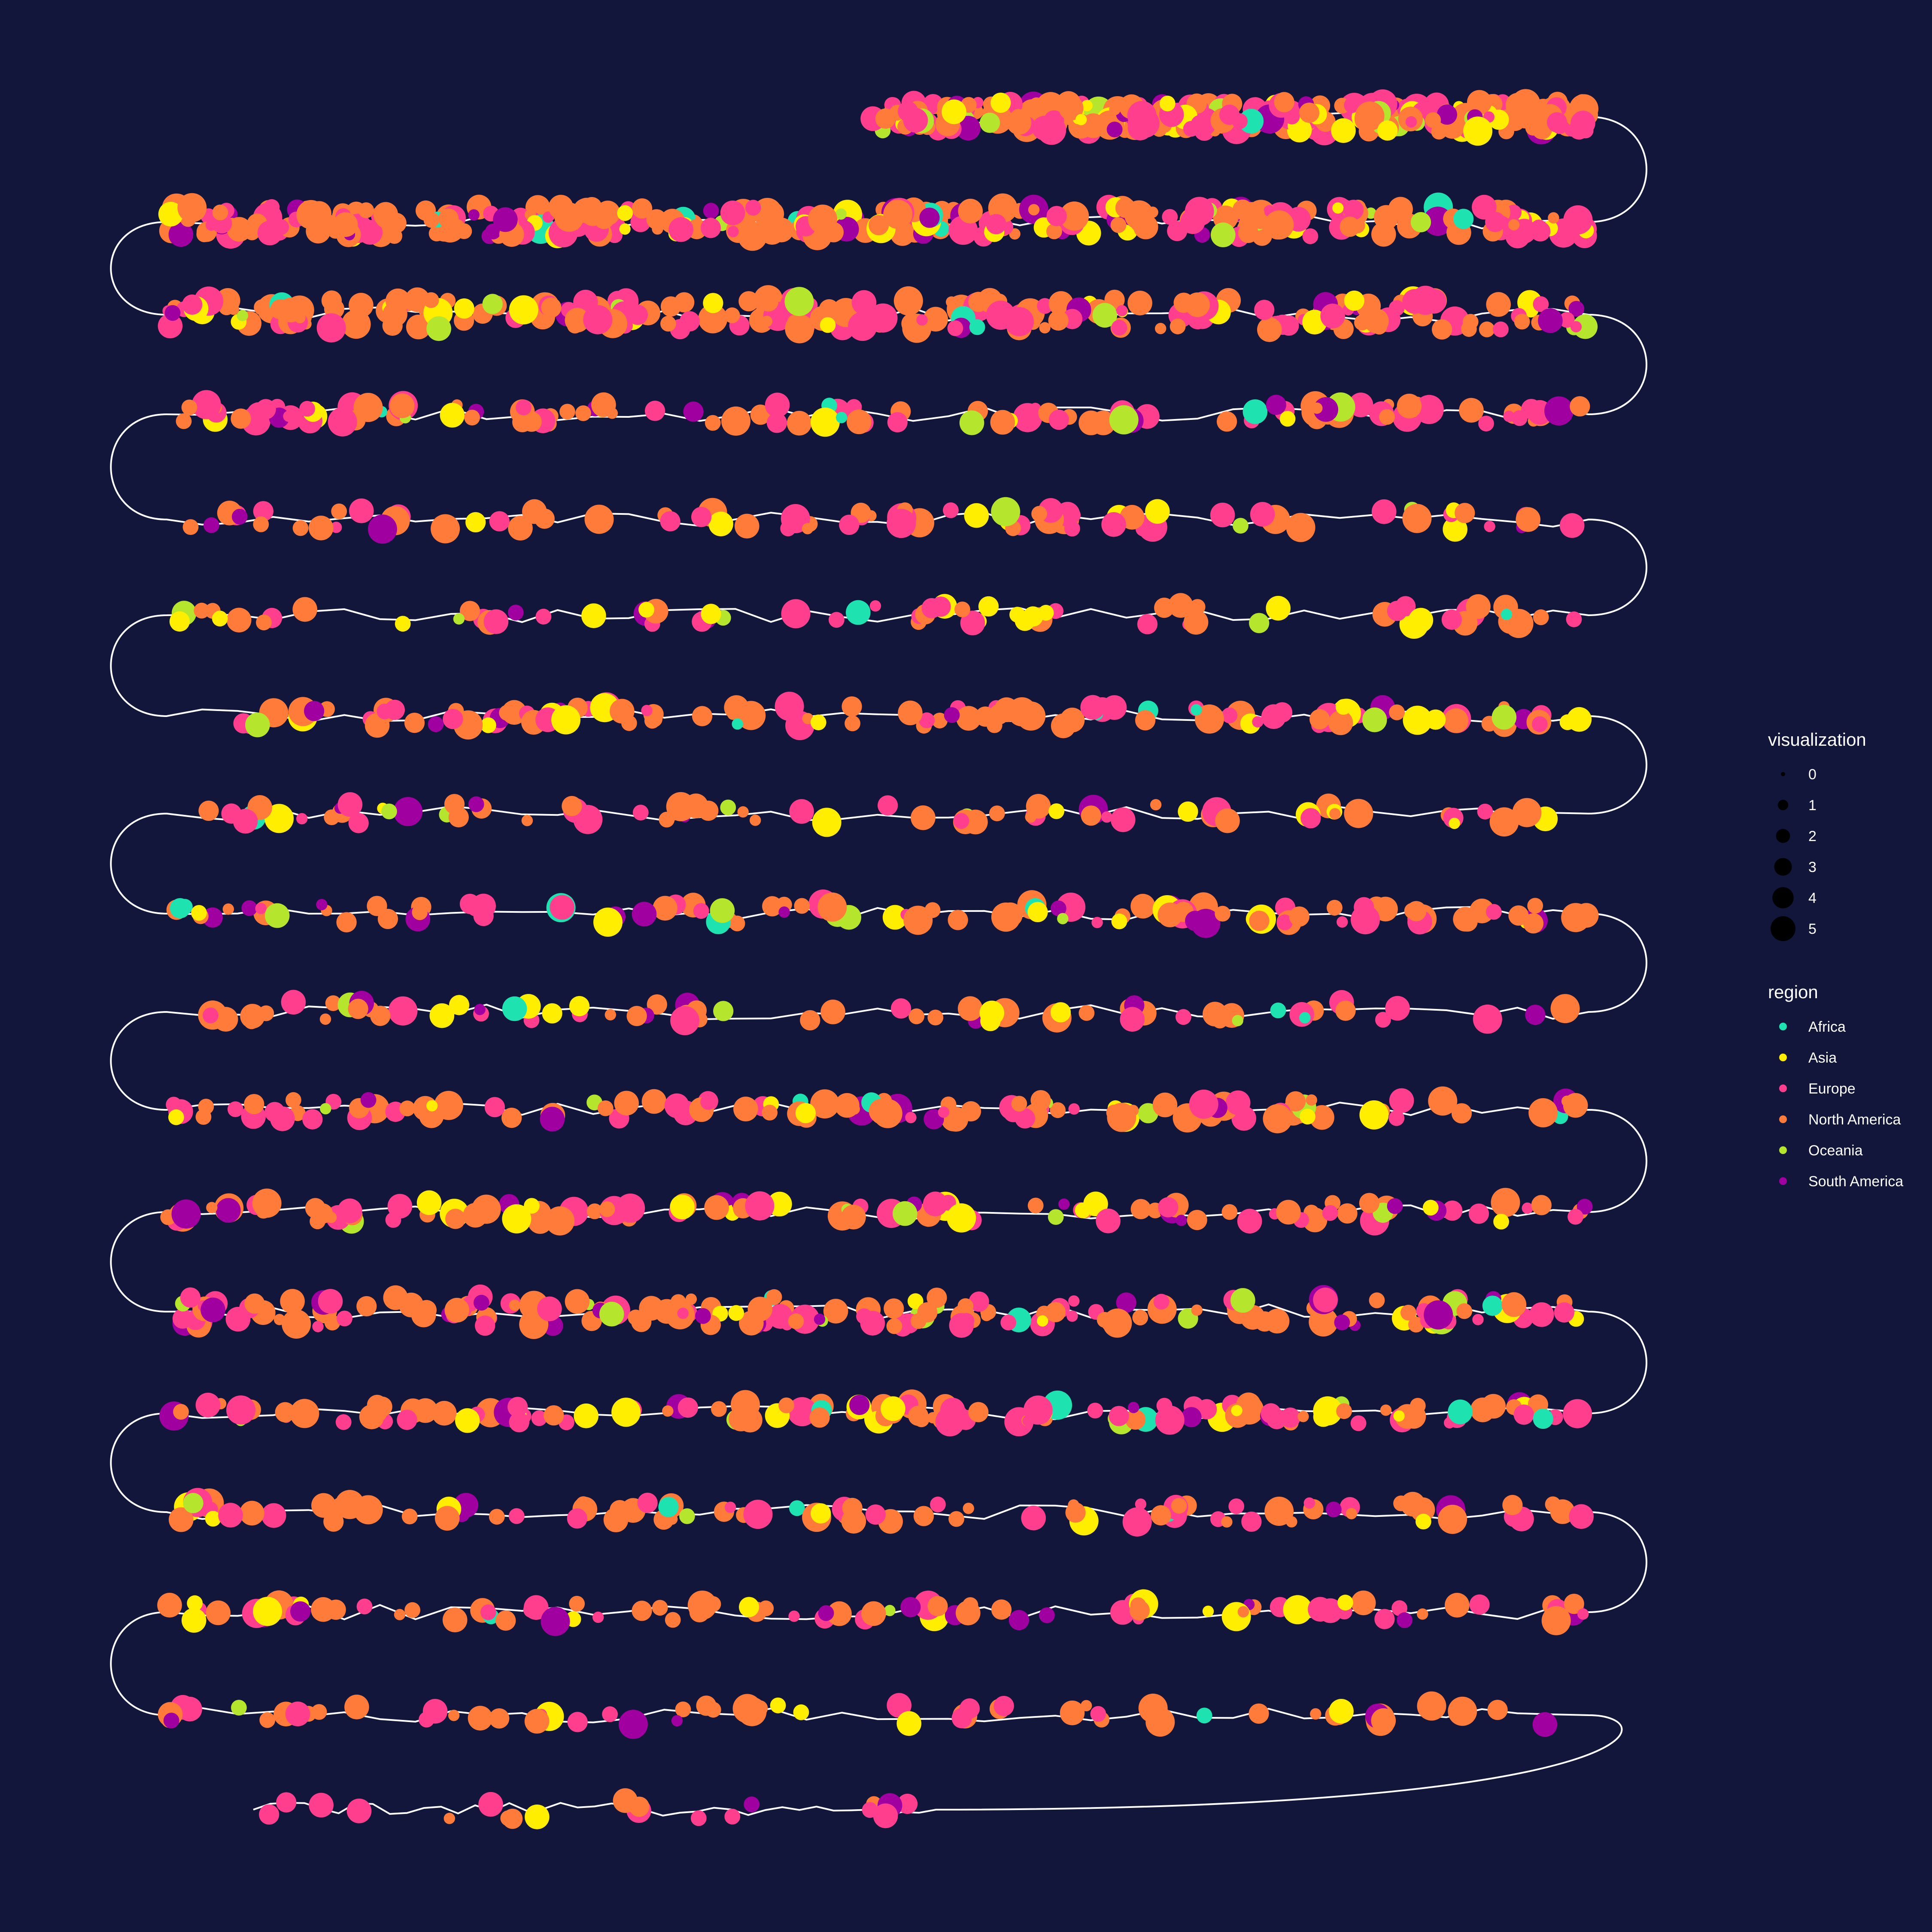  Describe the element at coordinates (1855, 1120) in the screenshot. I see `region-legend-label-north-america: North America` at that location.